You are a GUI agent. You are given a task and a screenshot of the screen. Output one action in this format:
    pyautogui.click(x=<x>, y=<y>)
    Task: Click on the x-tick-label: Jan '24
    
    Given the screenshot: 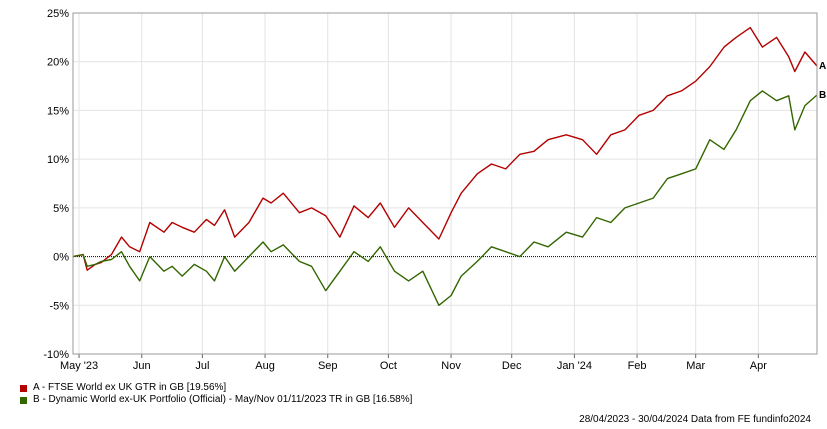 What is the action you would take?
    pyautogui.click(x=574, y=366)
    